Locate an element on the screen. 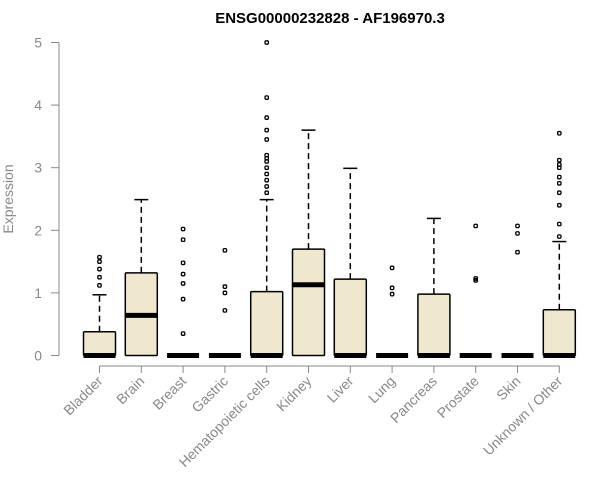  box-unknown-other is located at coordinates (559, 244).